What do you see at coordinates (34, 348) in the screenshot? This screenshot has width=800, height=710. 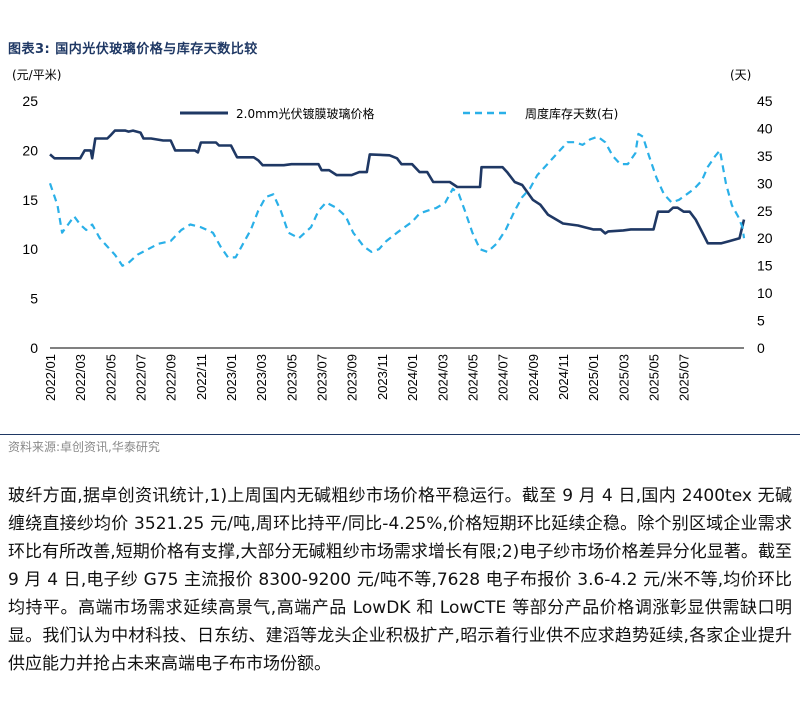 I see `y-left-tick-label: 0` at bounding box center [34, 348].